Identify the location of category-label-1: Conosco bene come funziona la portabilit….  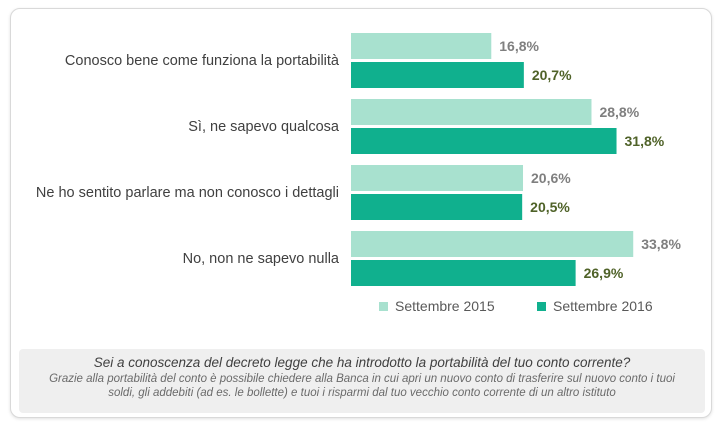
(202, 61).